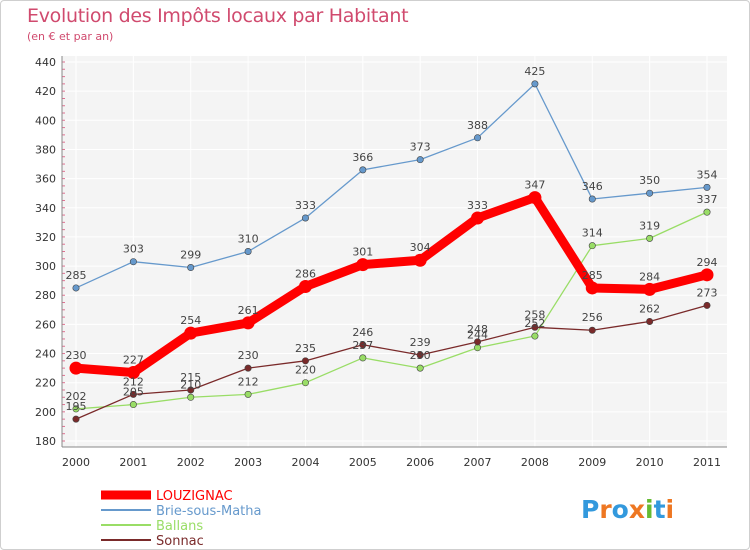 The height and width of the screenshot is (550, 750). What do you see at coordinates (534, 185) in the screenshot?
I see `data-label: 347` at bounding box center [534, 185].